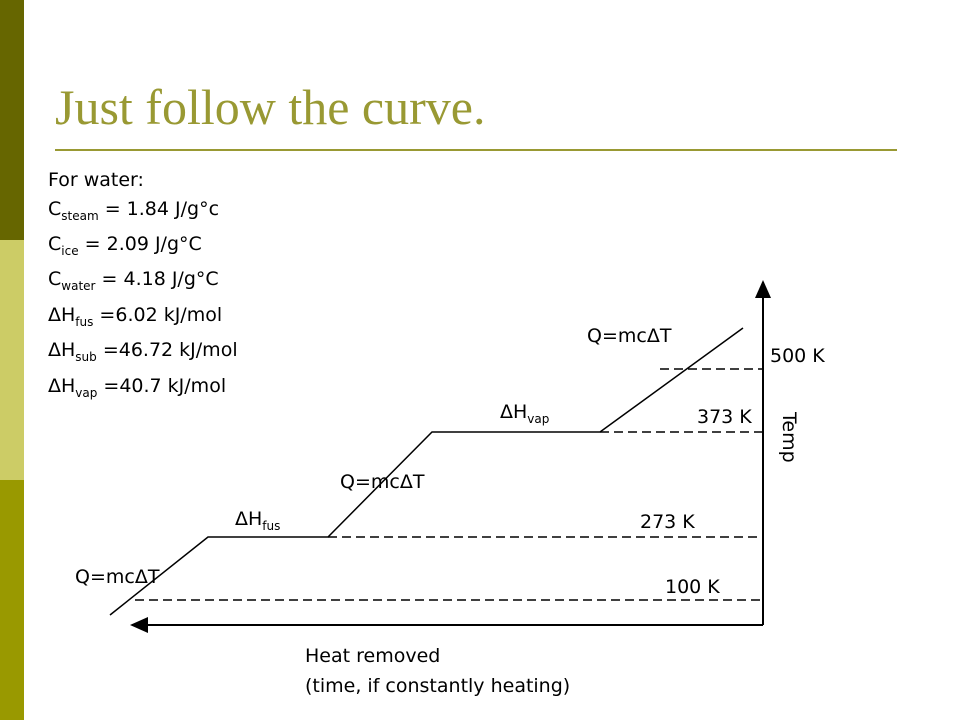  Describe the element at coordinates (167, 350) in the screenshot. I see `constant-rest: =46.72 kJ/mol` at that location.